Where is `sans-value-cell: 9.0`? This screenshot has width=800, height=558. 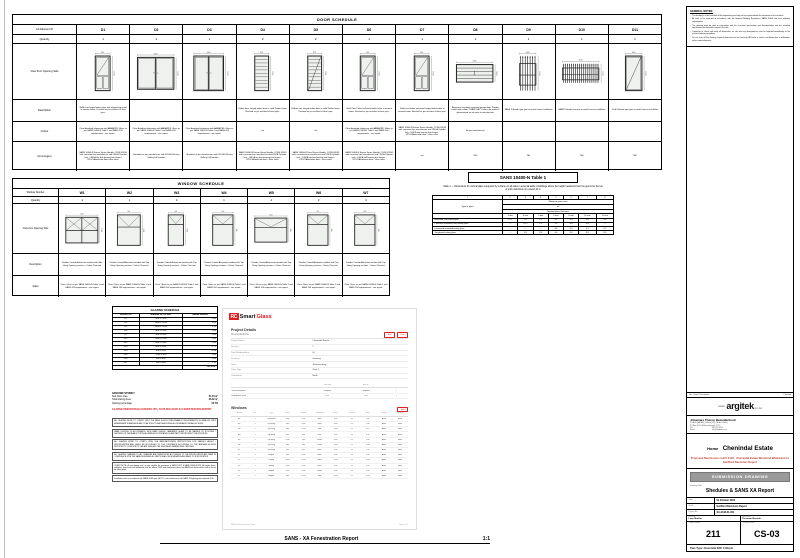
sans-value-cell: 9.0 is located at coordinates (587, 233).